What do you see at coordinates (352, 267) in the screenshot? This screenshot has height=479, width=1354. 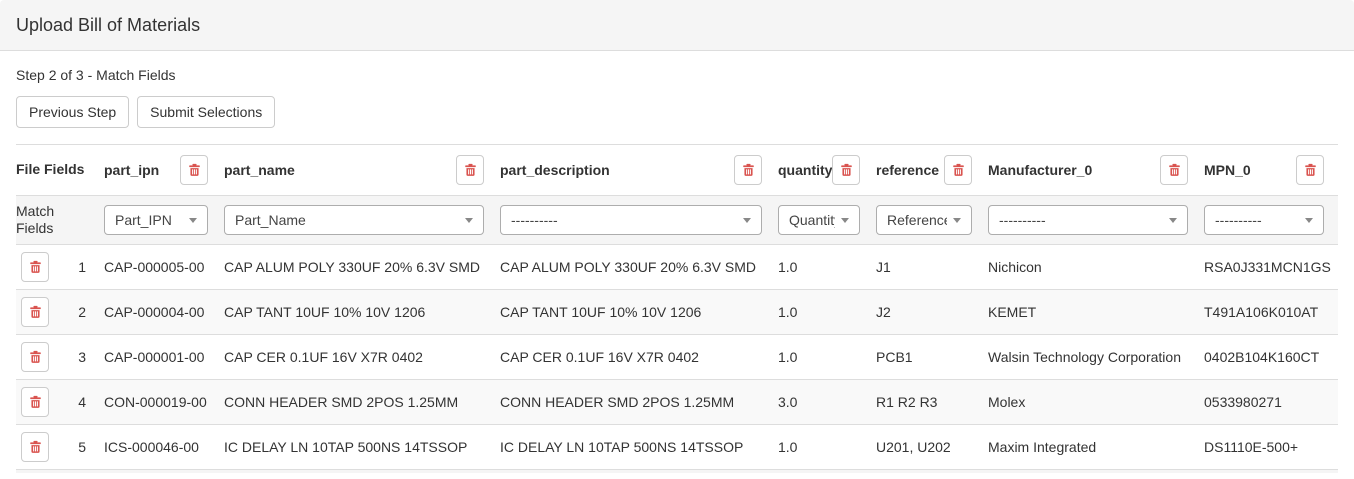 I see `cell-part-name: CAP ALUM POLY 330UF 20% 6.3V SMD` at bounding box center [352, 267].